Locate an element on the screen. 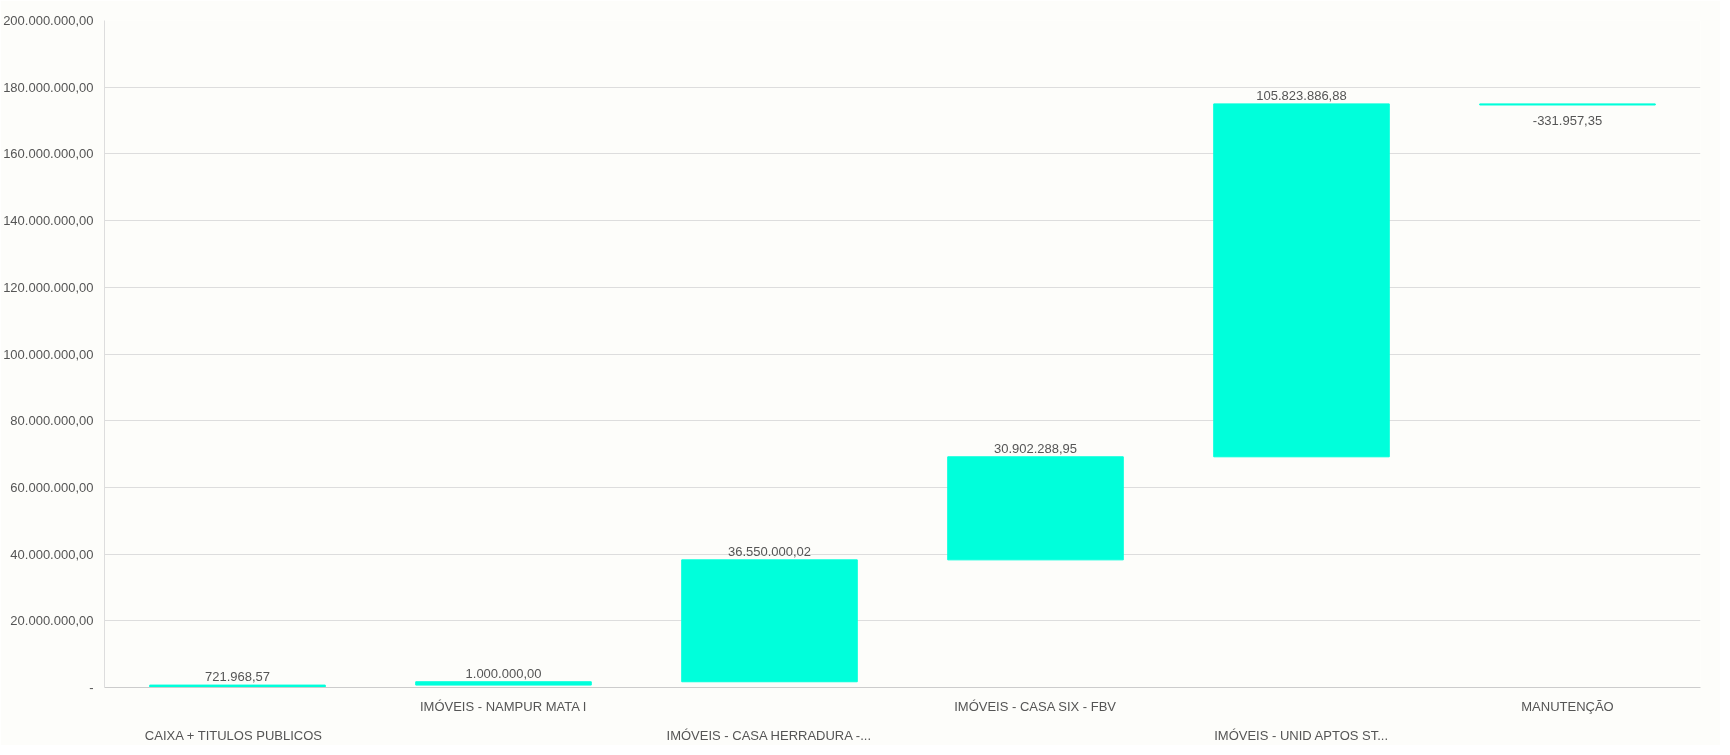 The width and height of the screenshot is (1730, 755). x-tick-label: CAIXA + TITULOS PUBLICOS is located at coordinates (233, 735).